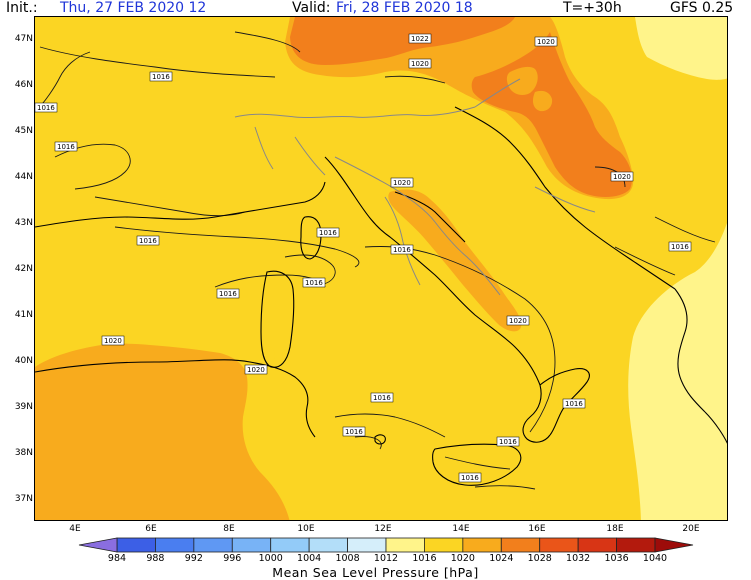 This screenshot has width=751, height=580. What do you see at coordinates (98, 545) in the screenshot?
I see `colorbar-left-arrow` at bounding box center [98, 545].